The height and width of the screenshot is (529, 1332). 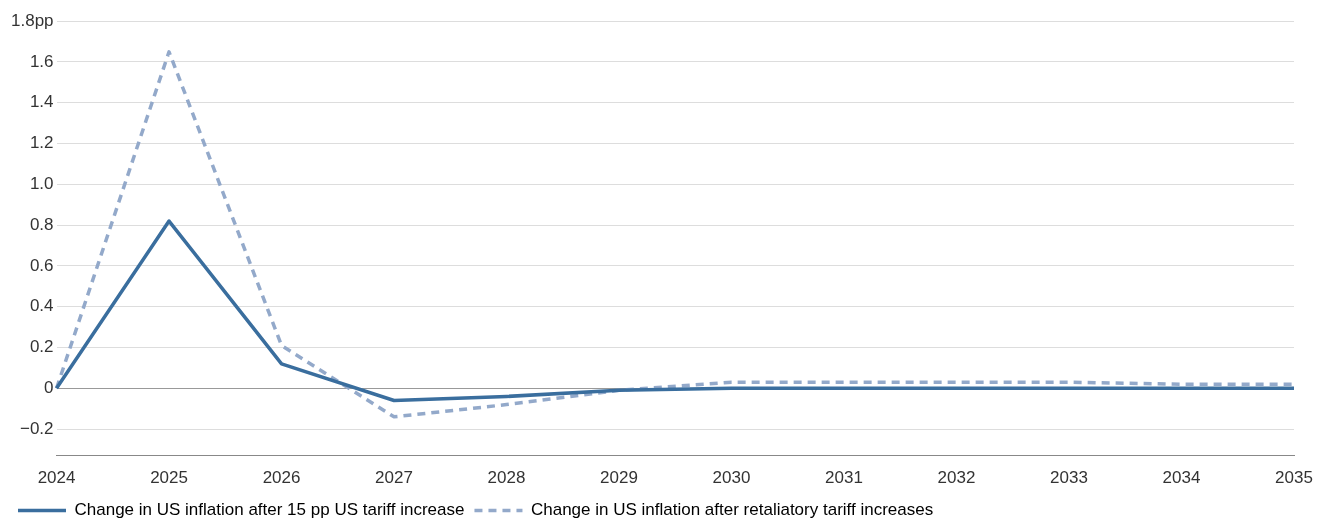 I want to click on y-tick-label: 1.4, so click(x=41, y=102).